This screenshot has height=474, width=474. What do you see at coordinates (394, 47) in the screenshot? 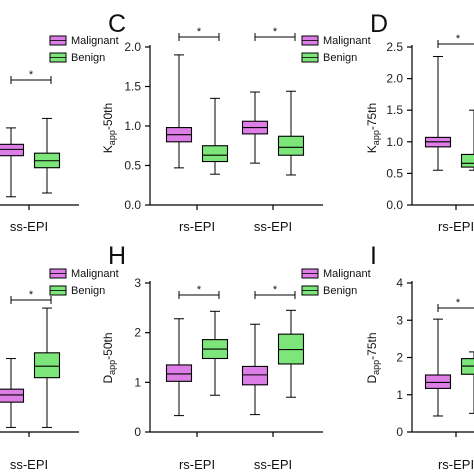
I see `y-tick-label: 2.5` at bounding box center [394, 47].